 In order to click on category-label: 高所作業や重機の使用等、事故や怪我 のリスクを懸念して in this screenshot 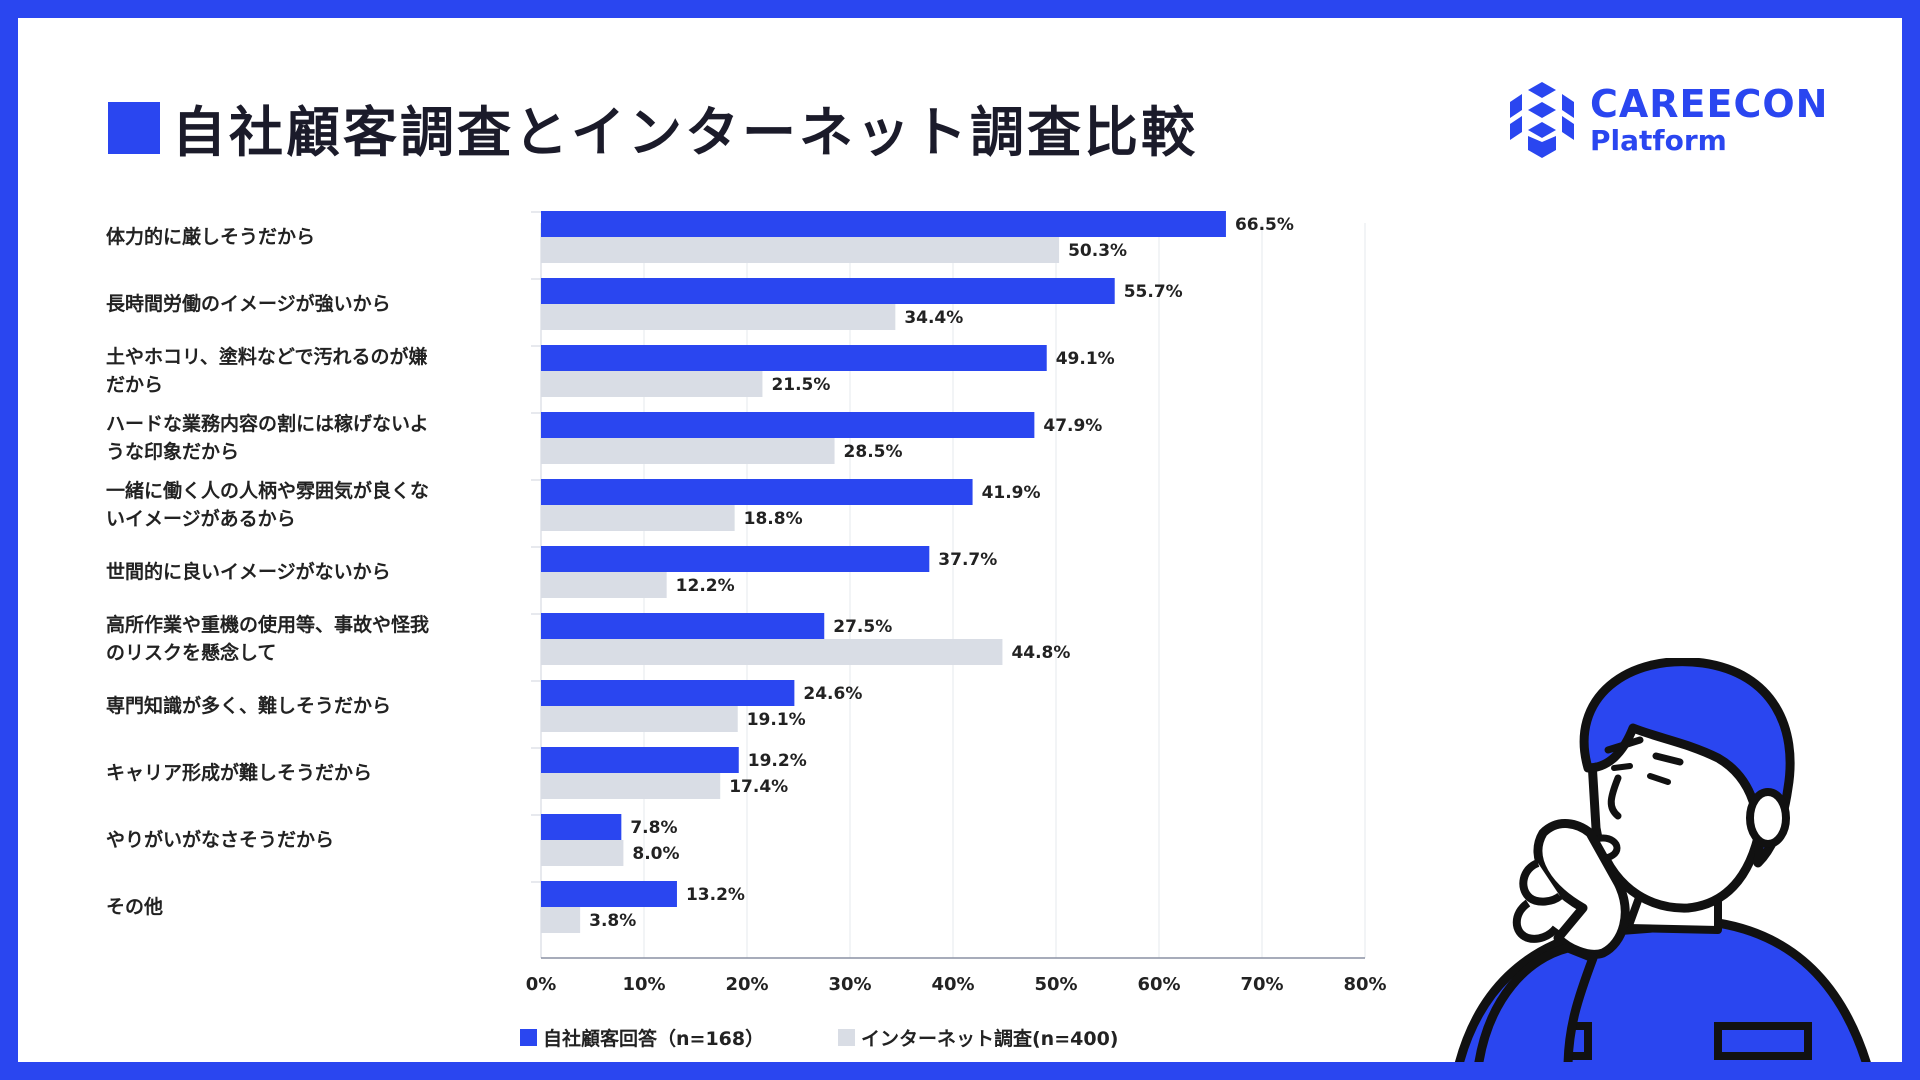, I will do `click(268, 639)`.